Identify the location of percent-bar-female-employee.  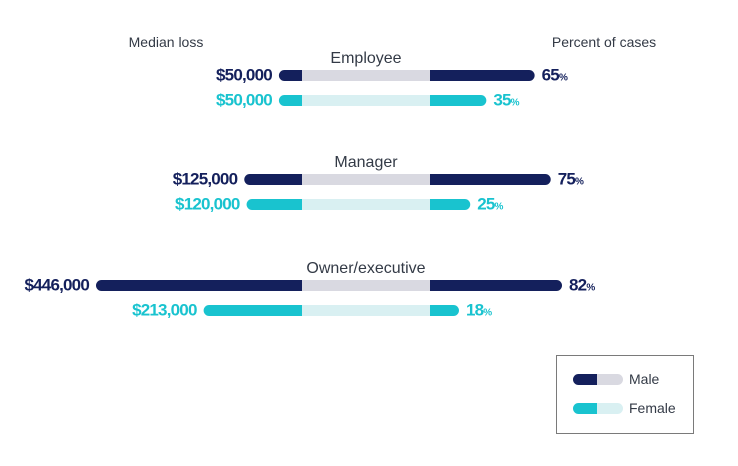
(455, 100).